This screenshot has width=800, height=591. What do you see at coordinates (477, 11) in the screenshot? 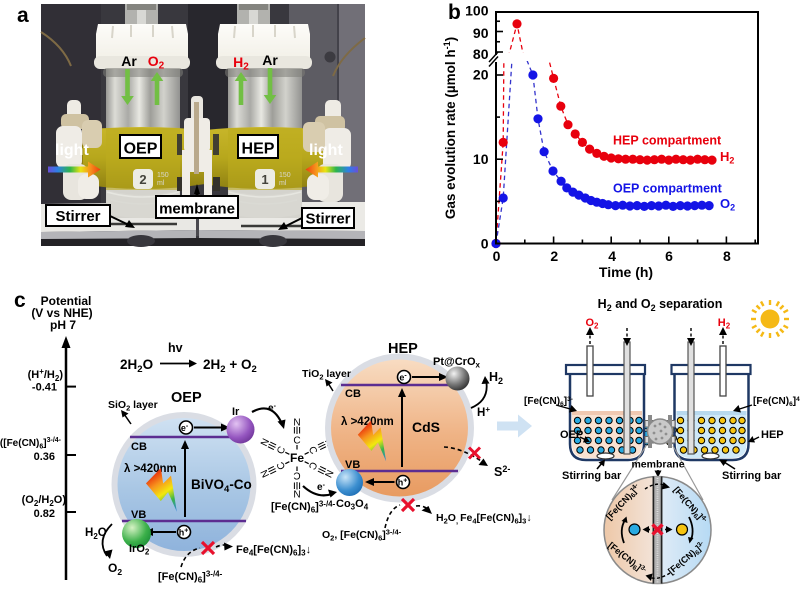
I see `svg-text: 100` at bounding box center [477, 11].